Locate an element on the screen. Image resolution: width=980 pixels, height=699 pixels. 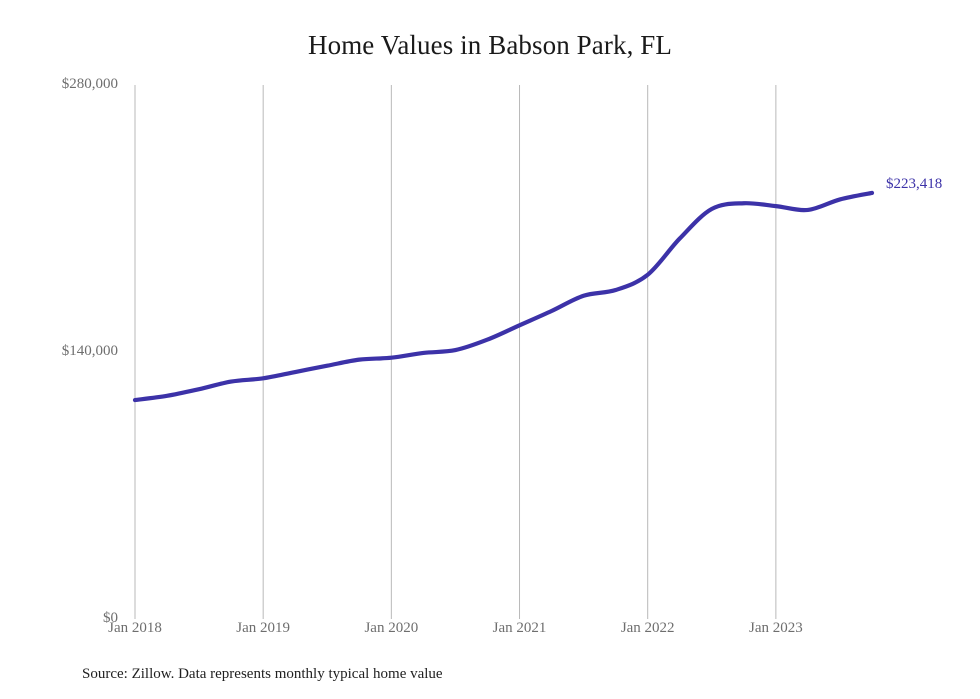
x-axis-tick-label: Jan 2020 is located at coordinates (391, 628).